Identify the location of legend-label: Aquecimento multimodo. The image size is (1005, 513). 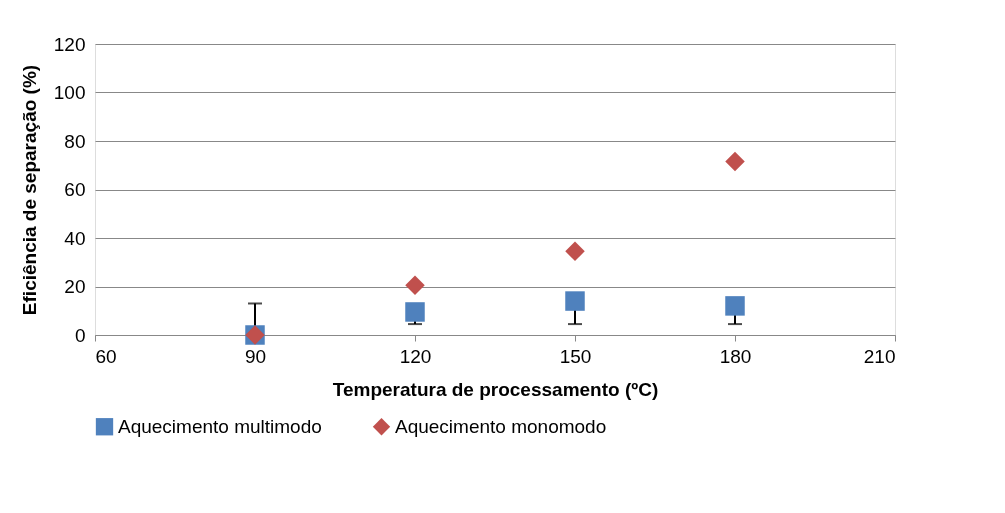
(220, 426).